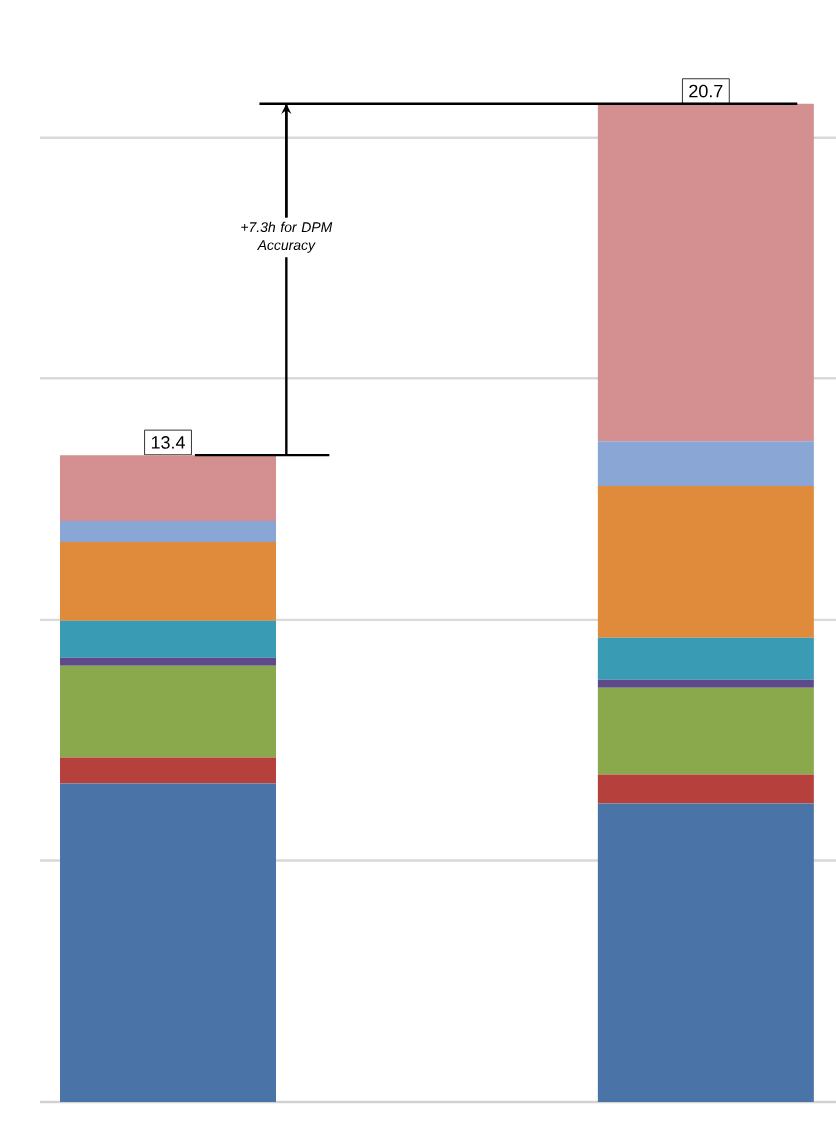  I want to click on annotation: 13.4, so click(168, 442).